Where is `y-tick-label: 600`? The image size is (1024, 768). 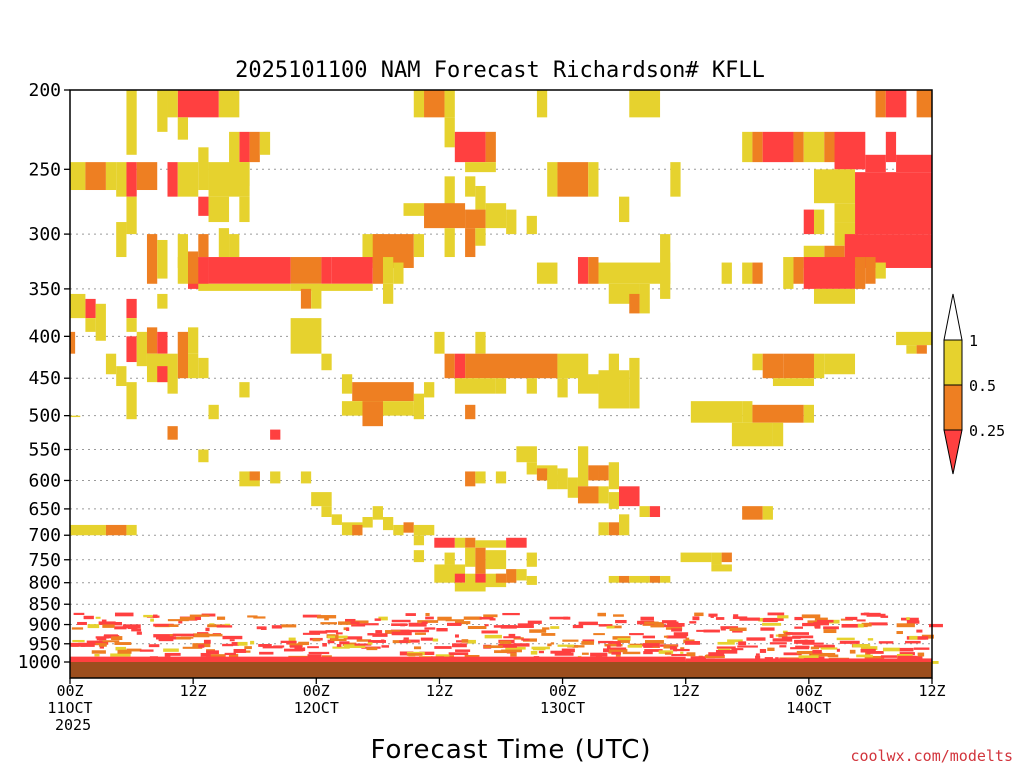 y-tick-label: 600 is located at coordinates (44, 480).